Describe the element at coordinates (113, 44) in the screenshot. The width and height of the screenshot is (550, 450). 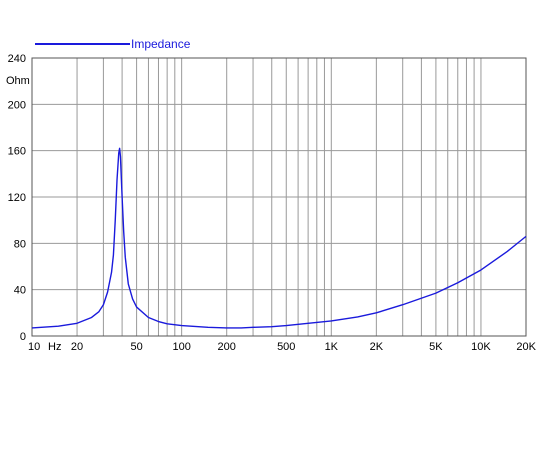
I see `legend: Impedance` at that location.